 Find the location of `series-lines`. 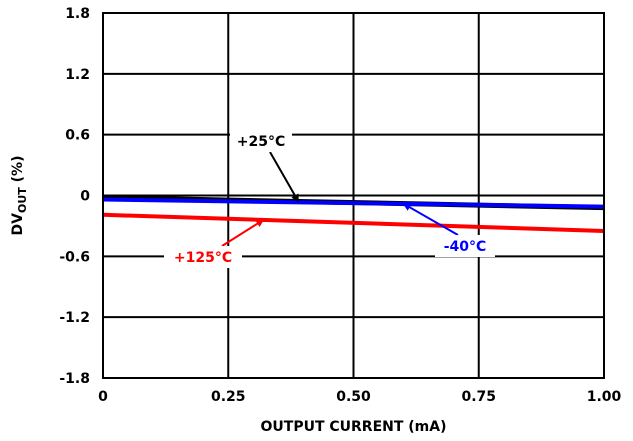

series-lines is located at coordinates (353, 214).